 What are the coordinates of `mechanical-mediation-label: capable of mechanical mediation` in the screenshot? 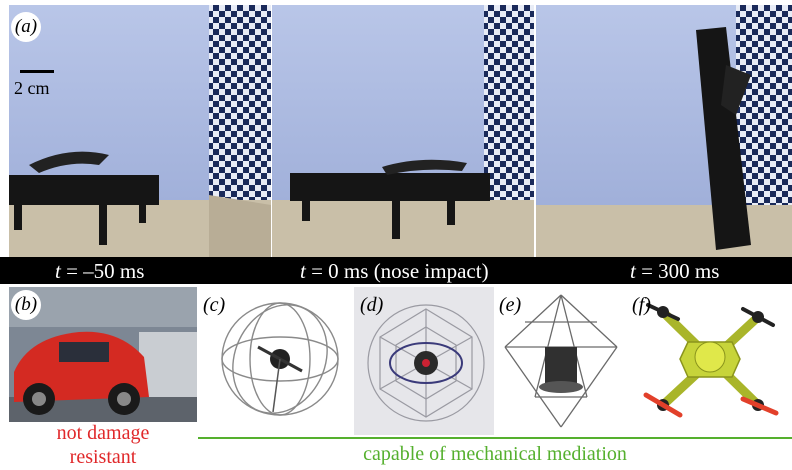 It's located at (495, 454).